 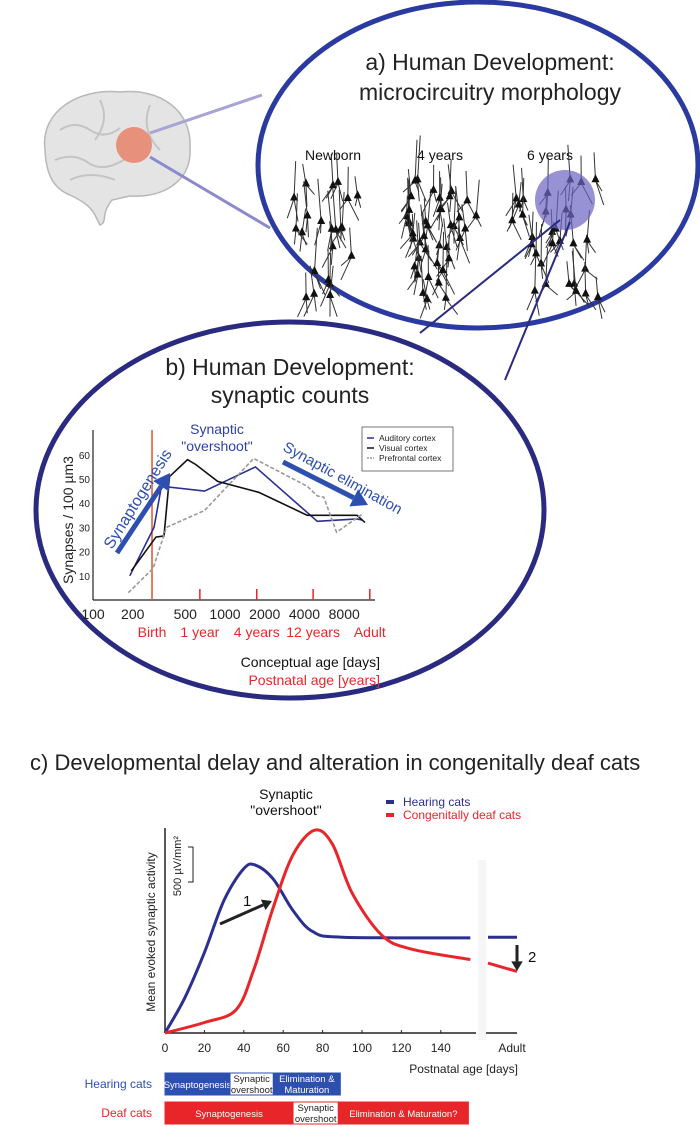 What do you see at coordinates (550, 155) in the screenshot?
I see `label-6-years: 6 years` at bounding box center [550, 155].